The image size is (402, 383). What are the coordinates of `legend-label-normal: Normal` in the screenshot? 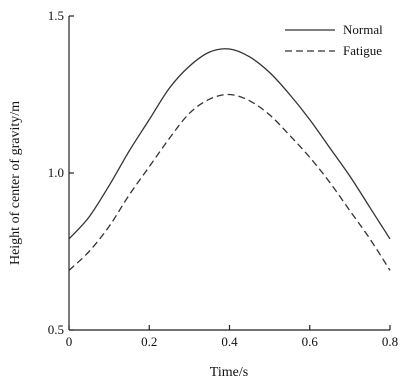 It's located at (363, 29).